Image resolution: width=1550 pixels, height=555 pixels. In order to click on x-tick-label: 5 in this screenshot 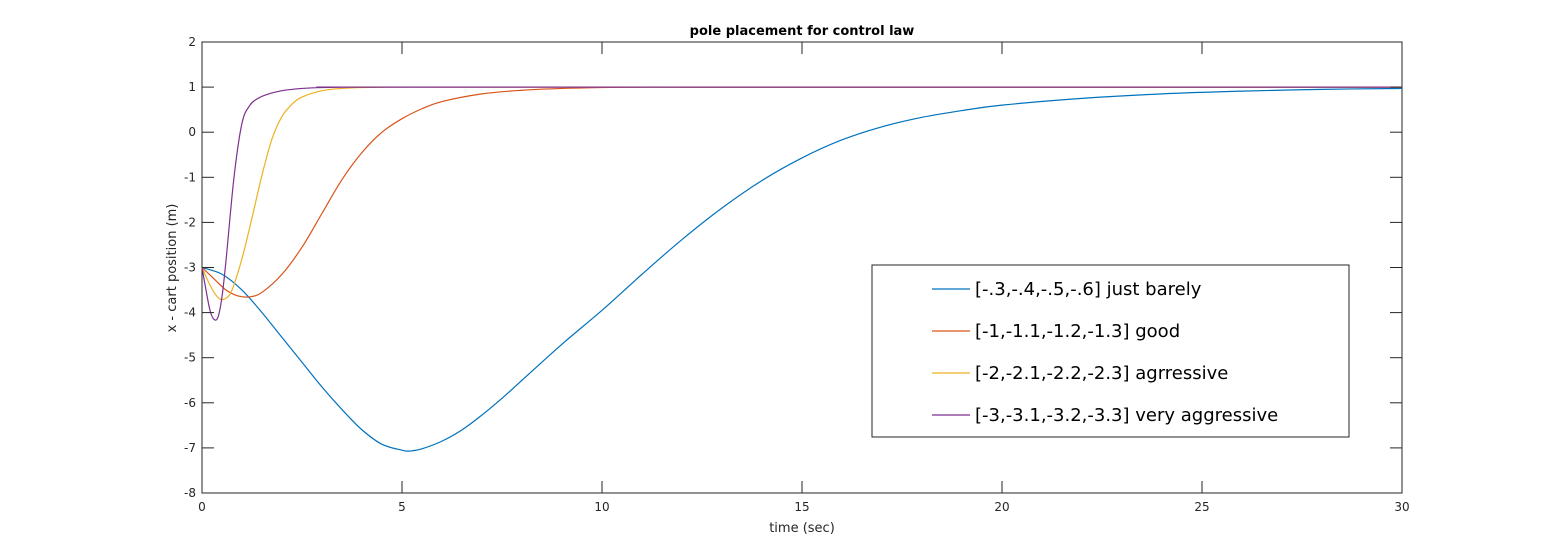, I will do `click(402, 507)`.